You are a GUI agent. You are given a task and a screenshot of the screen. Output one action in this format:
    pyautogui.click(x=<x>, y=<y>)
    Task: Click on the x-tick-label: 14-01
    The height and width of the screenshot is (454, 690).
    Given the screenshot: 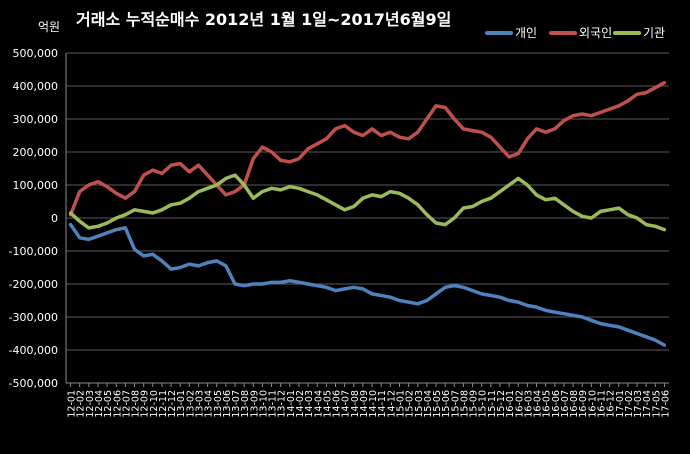 What is the action you would take?
    pyautogui.click(x=291, y=404)
    